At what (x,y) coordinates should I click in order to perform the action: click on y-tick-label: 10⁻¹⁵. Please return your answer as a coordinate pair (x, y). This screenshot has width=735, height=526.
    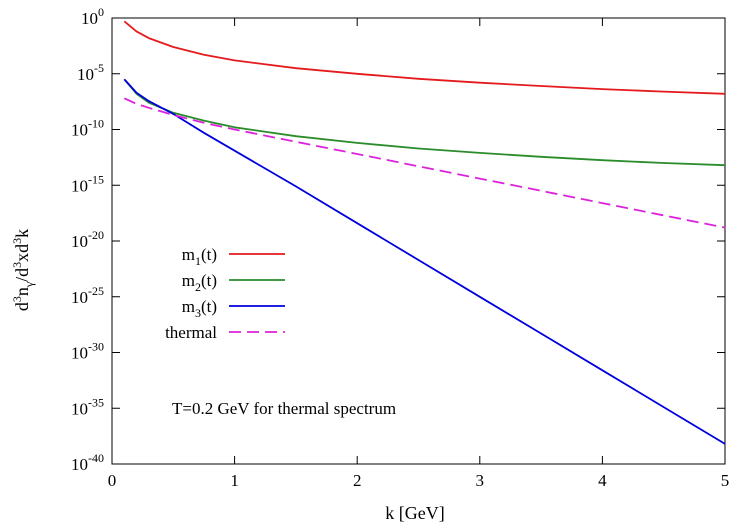
    Looking at the image, I should click on (87, 183).